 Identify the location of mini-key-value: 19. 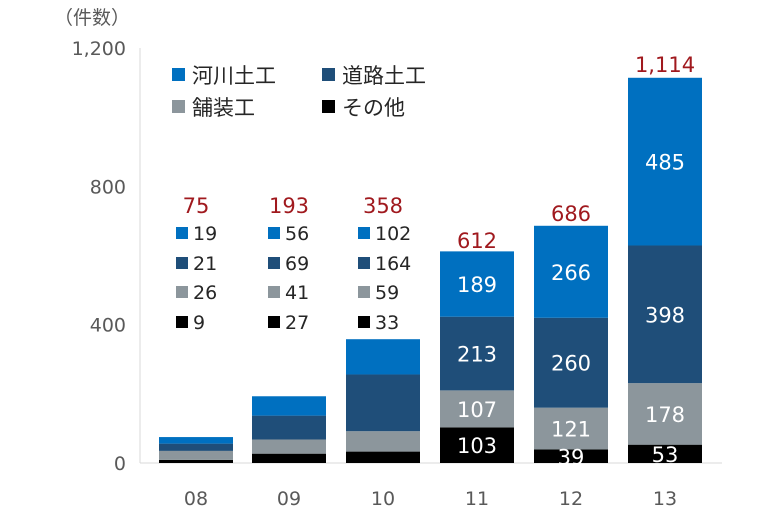
(205, 234).